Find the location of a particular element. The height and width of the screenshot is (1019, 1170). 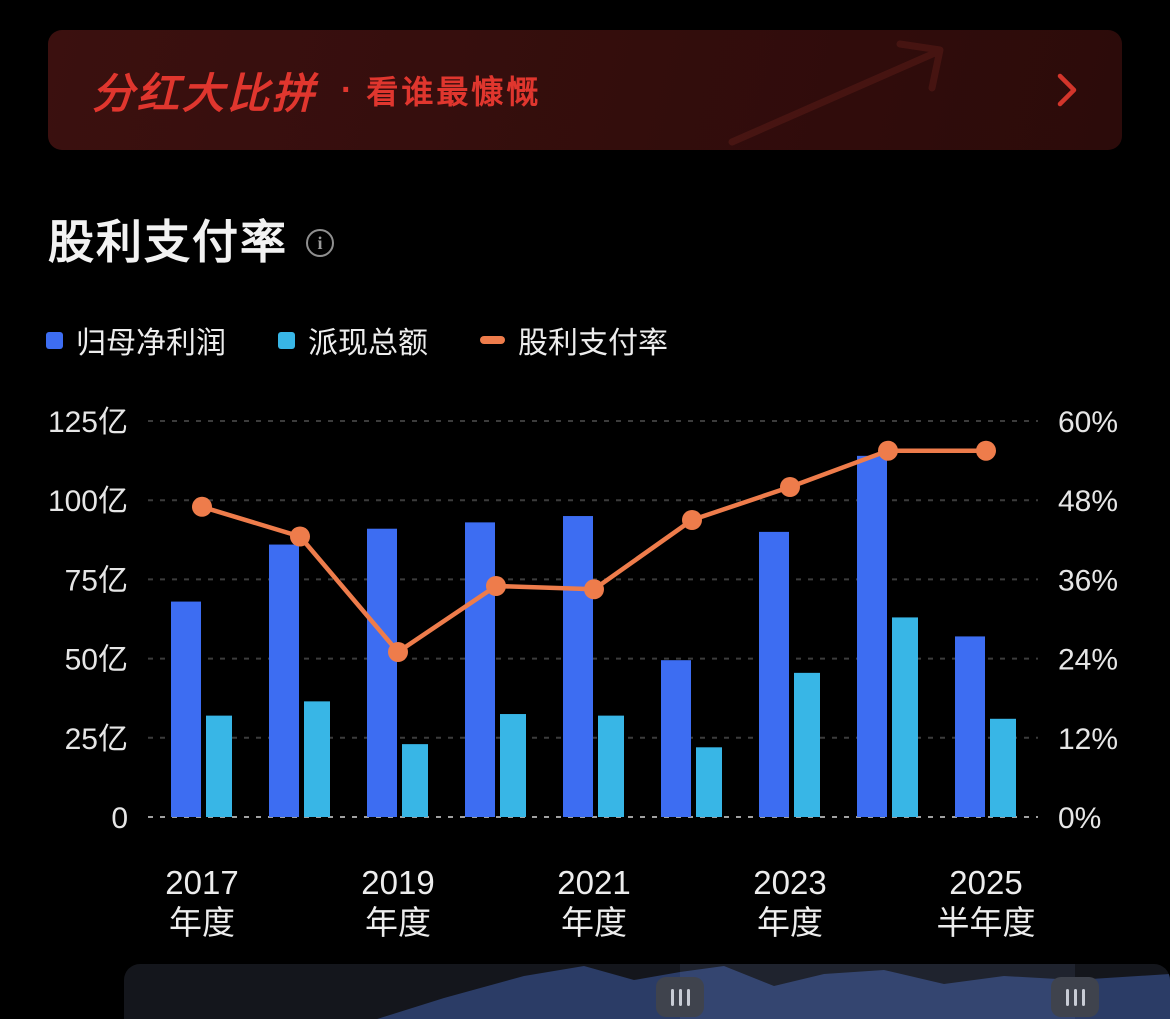

section-header: 股利支付率 i is located at coordinates (191, 239).